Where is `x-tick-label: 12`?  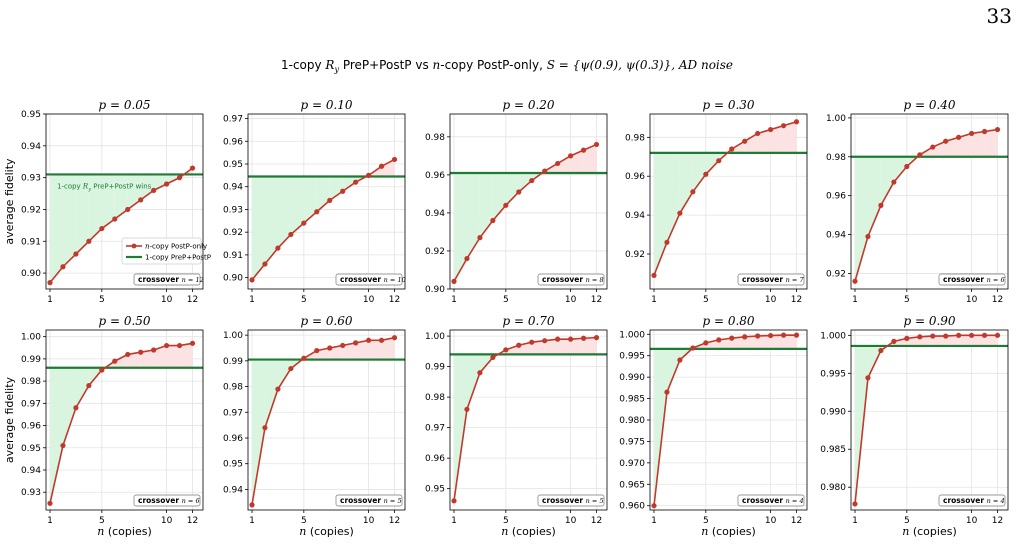 x-tick-label: 12 is located at coordinates (394, 300).